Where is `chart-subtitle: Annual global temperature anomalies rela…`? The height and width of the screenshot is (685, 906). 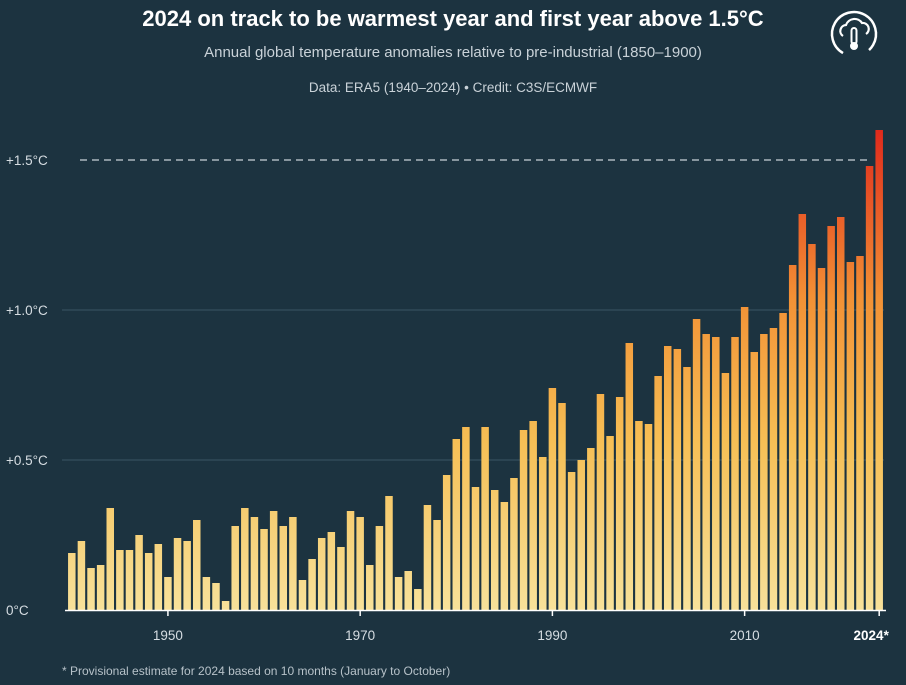
chart-subtitle: Annual global temperature anomalies rela… is located at coordinates (453, 52).